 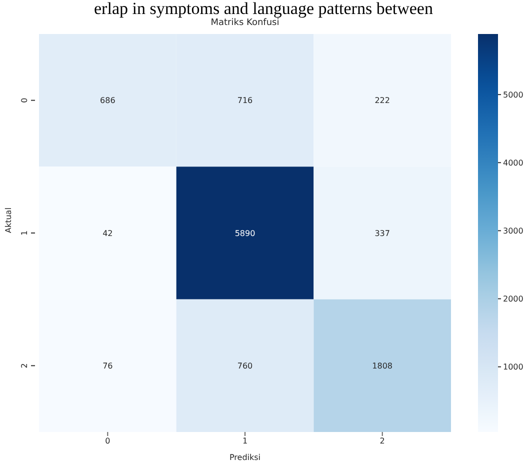 I want to click on x-tick-label: 0, so click(x=107, y=441).